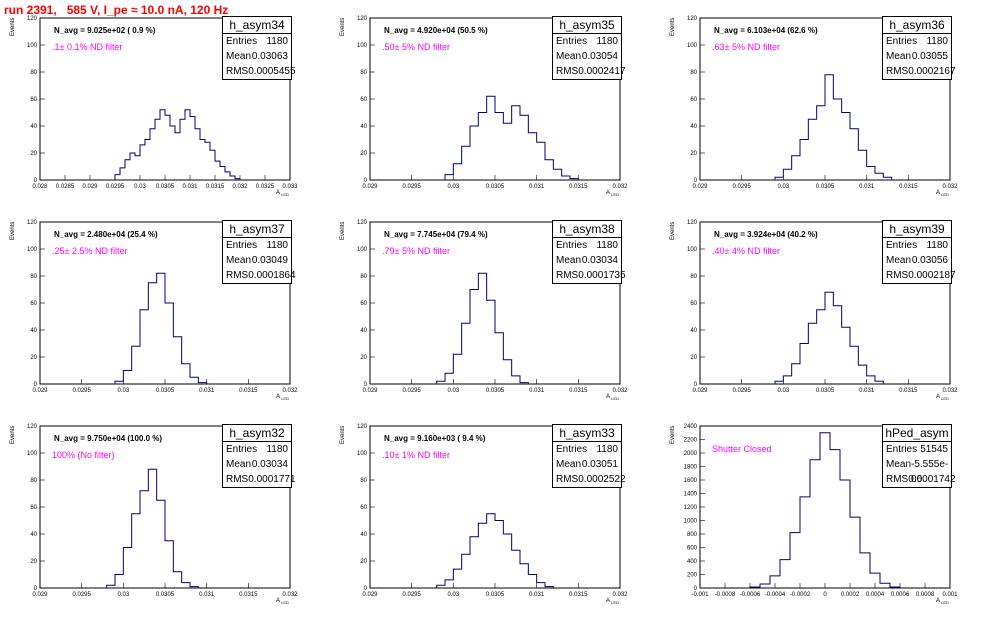 The width and height of the screenshot is (996, 626). Describe the element at coordinates (257, 229) in the screenshot. I see `histogram-name: h_asym37` at that location.